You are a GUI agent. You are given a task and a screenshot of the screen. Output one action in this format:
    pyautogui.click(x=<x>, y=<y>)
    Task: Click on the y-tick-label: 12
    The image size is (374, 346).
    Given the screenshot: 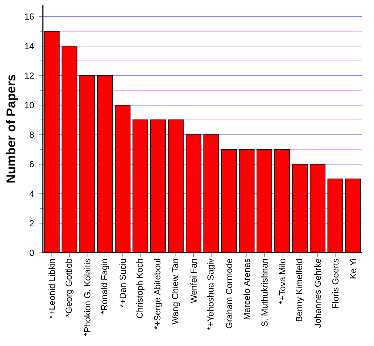 What is the action you would take?
    pyautogui.click(x=29, y=75)
    